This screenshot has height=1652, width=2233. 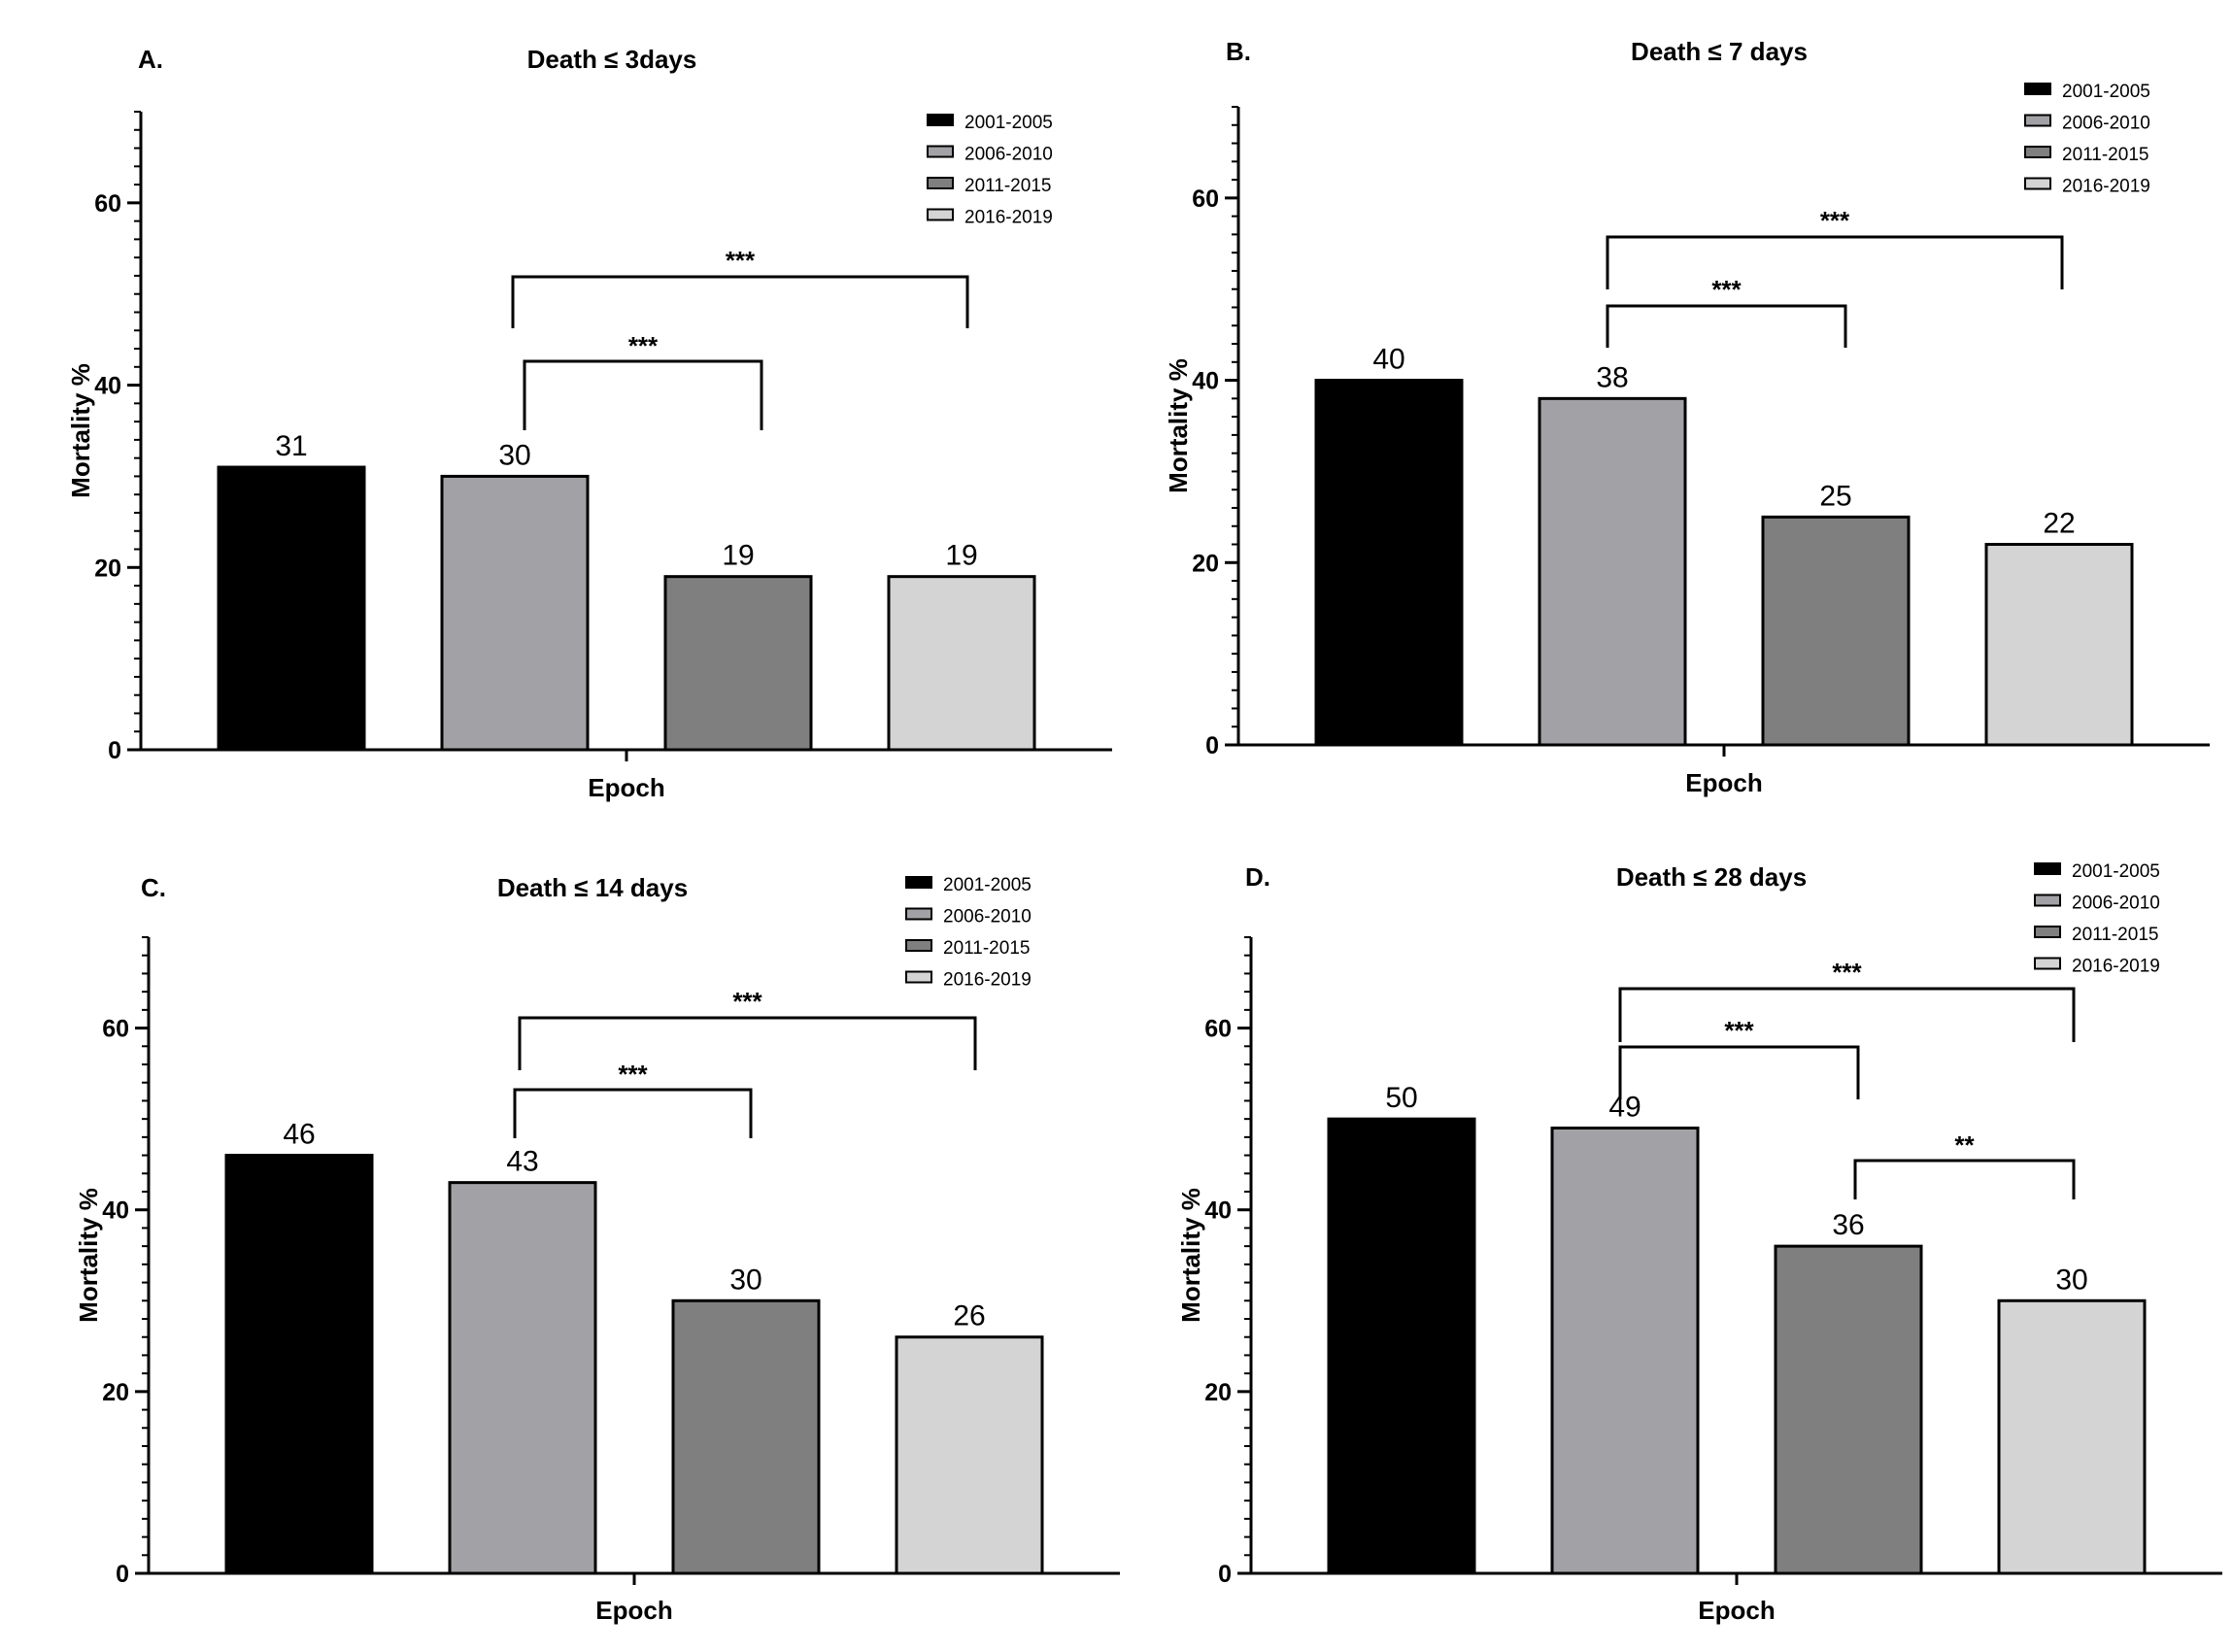 I want to click on bar-value-label: 36, so click(x=1848, y=1225).